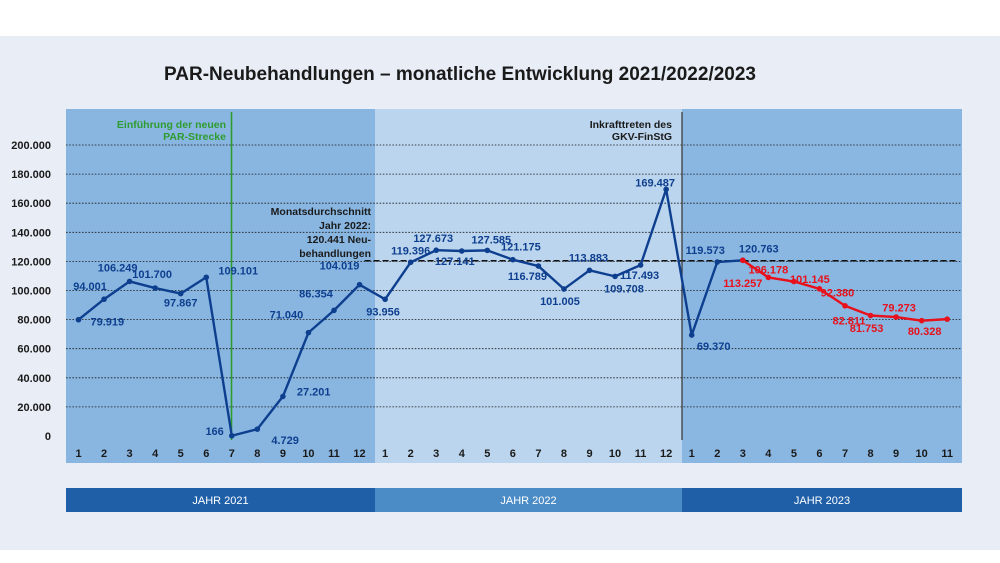  I want to click on annotation-par-strecke: Einführung der neuen, so click(171, 125).